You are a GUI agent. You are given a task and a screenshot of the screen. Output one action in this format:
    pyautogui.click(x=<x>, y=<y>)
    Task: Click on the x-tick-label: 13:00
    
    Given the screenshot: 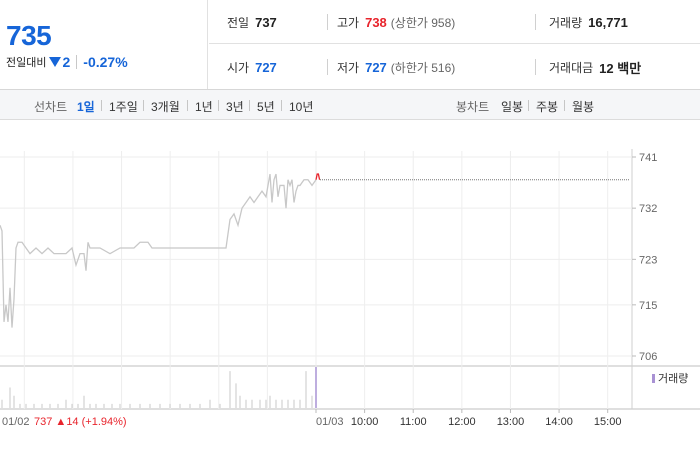 What is the action you would take?
    pyautogui.click(x=511, y=422)
    